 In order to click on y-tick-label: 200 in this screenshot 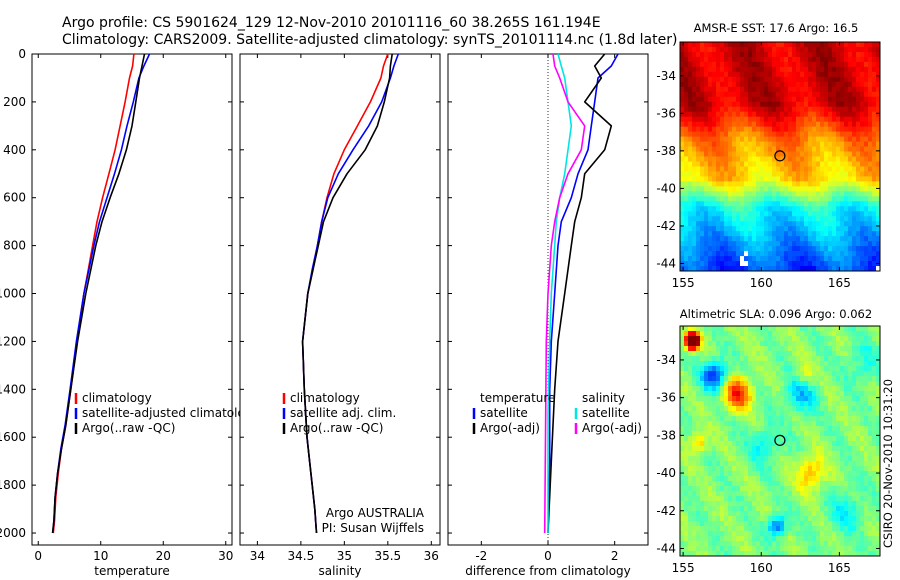, I will do `click(14, 102)`.